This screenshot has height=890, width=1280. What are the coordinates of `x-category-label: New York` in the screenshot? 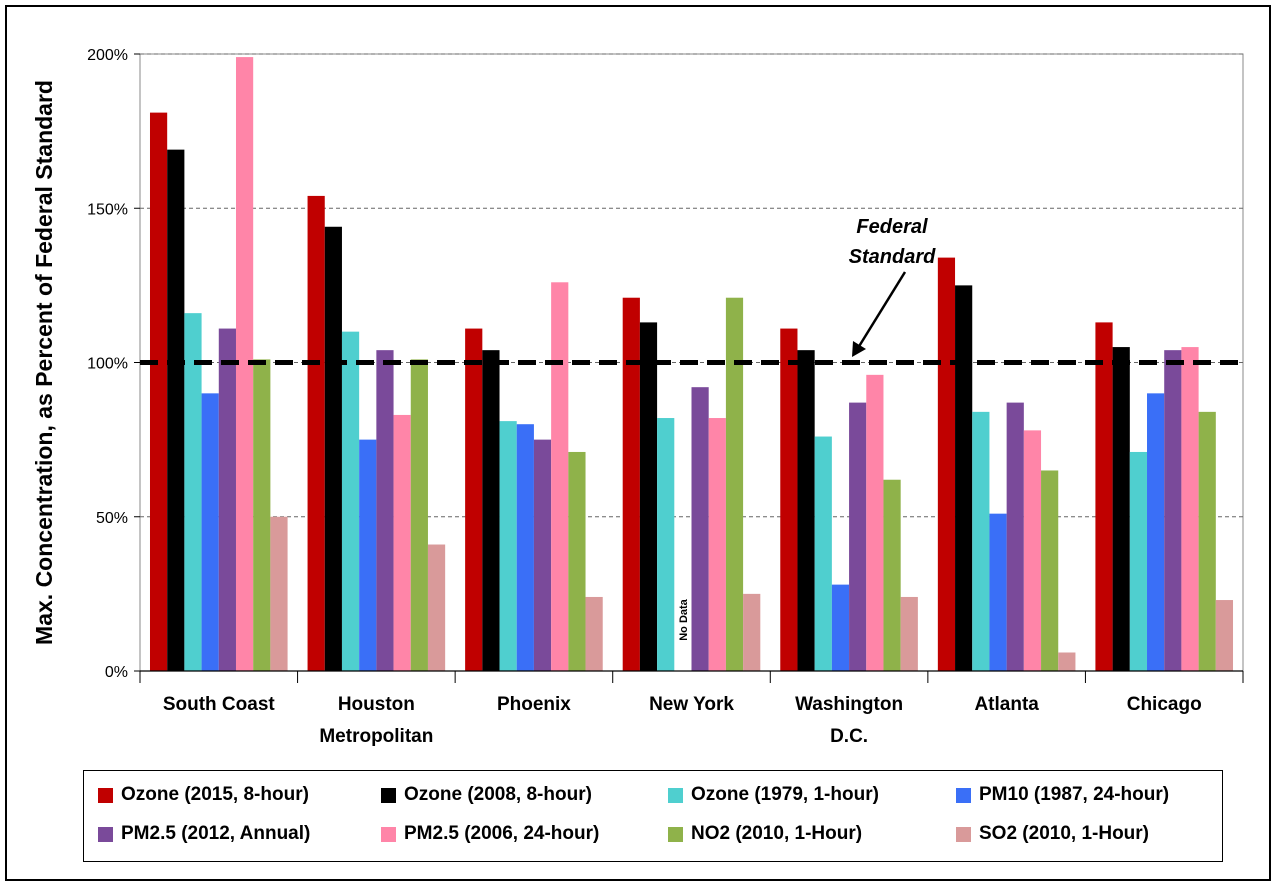 It's located at (691, 704).